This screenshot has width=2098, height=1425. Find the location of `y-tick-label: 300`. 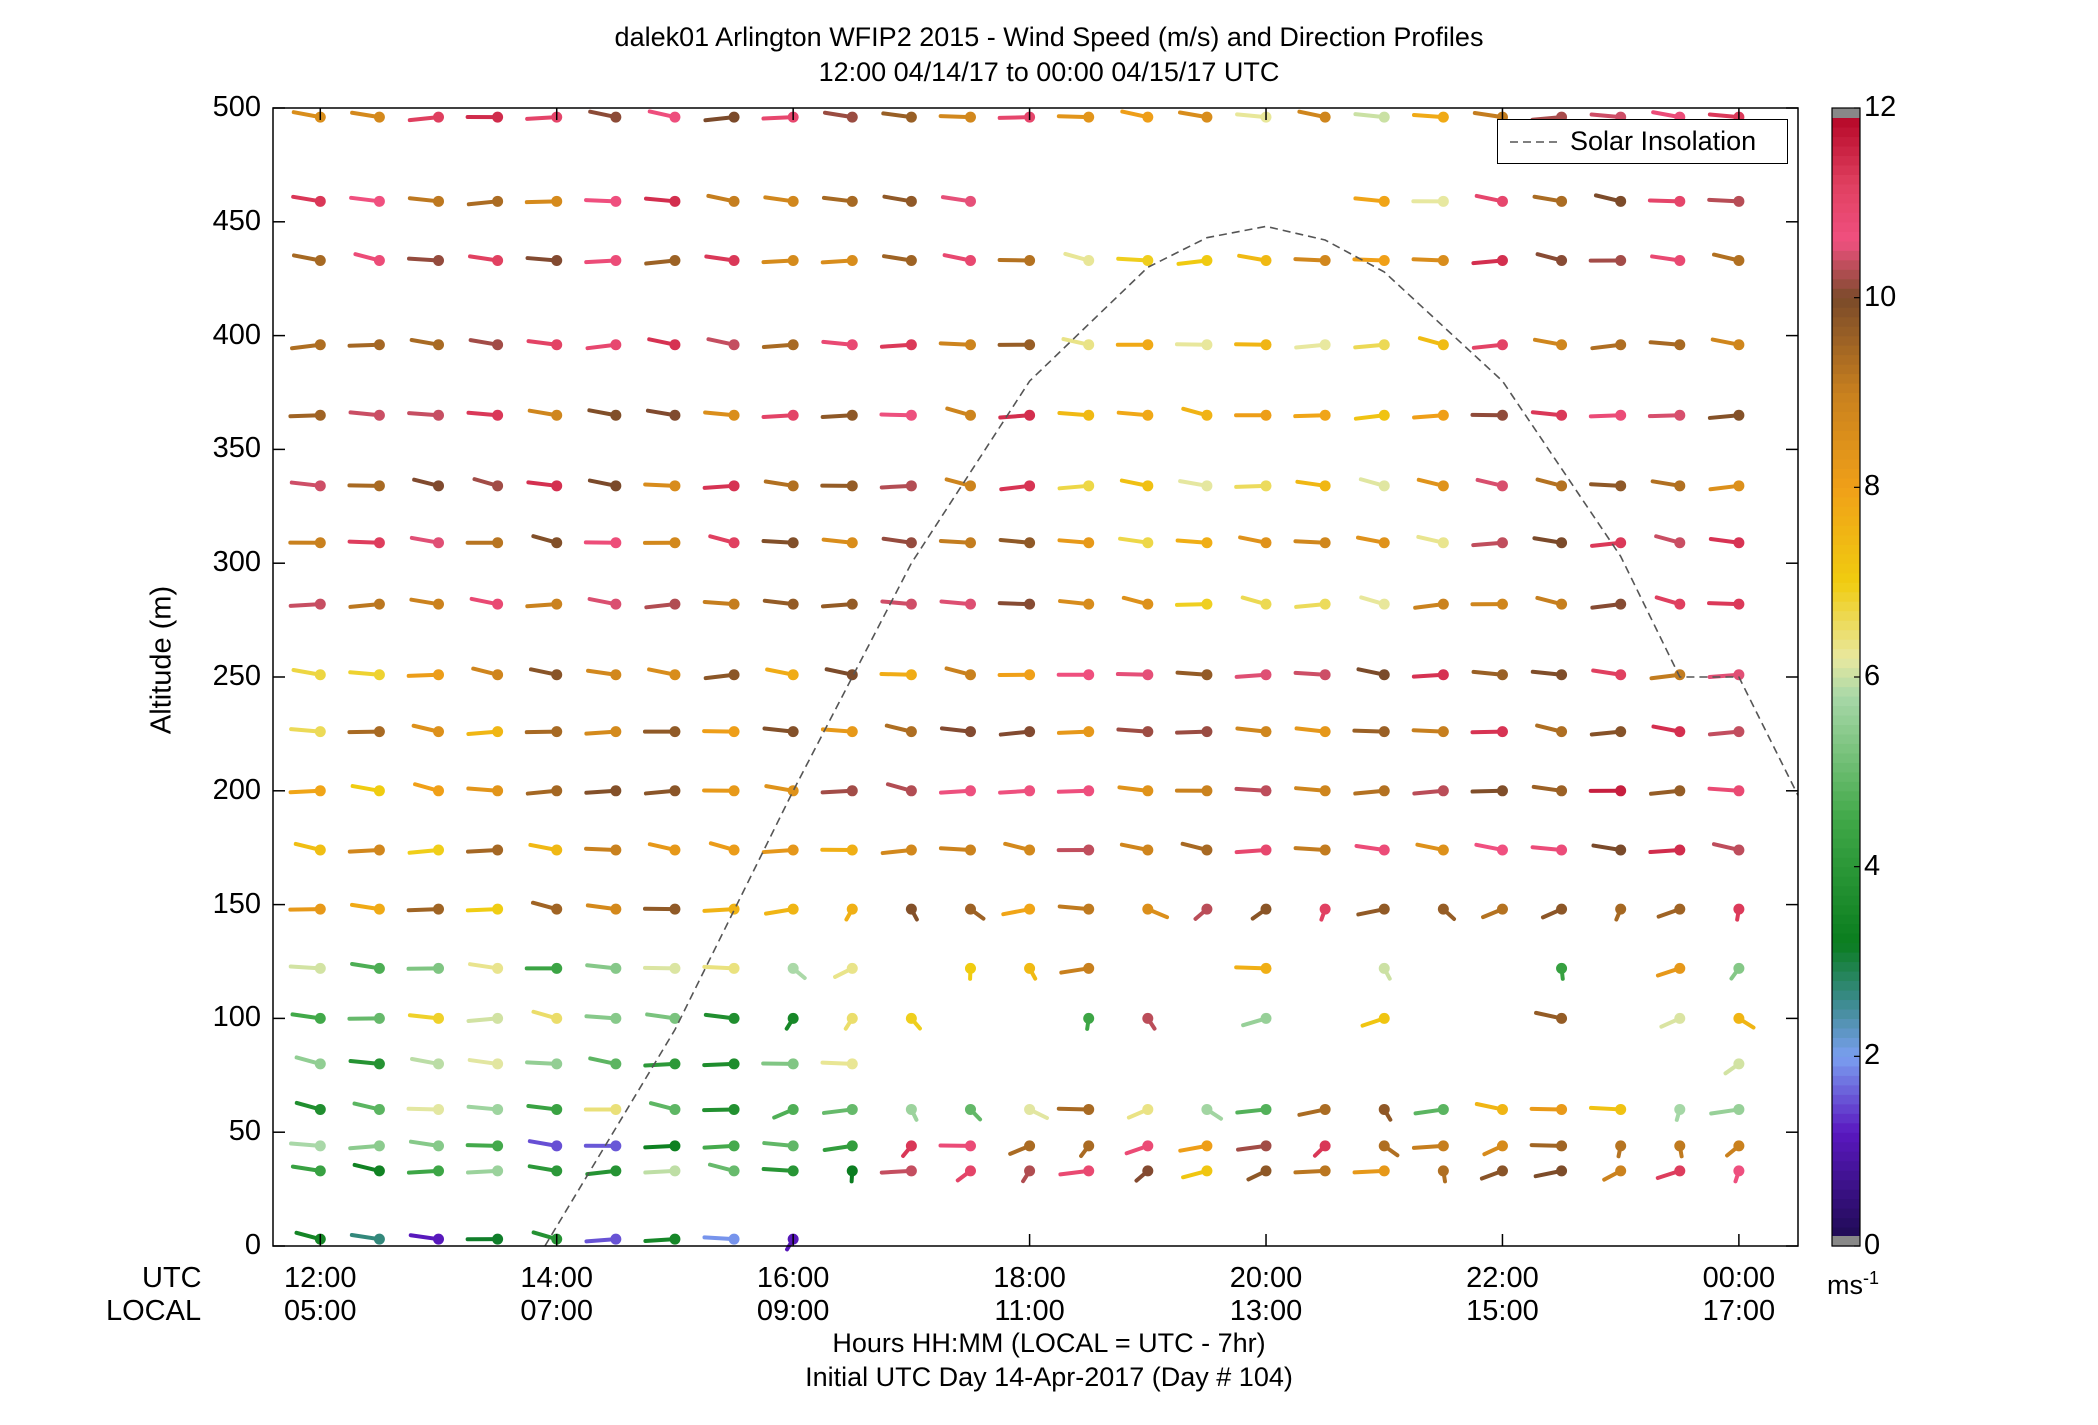

y-tick-label: 300 is located at coordinates (236, 562).